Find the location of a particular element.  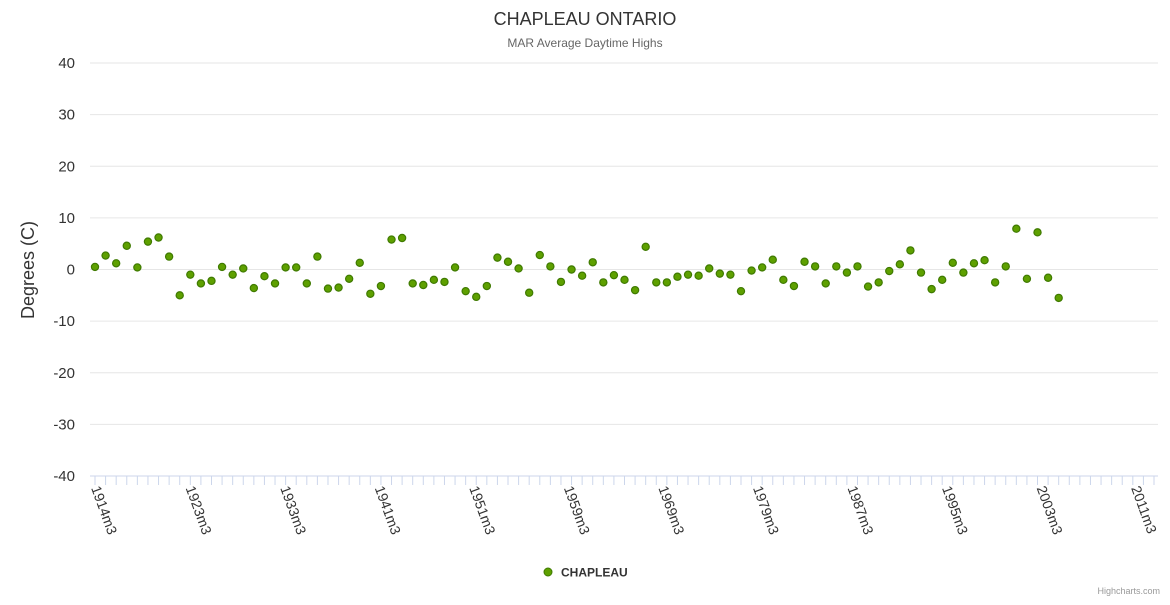

chart-title: CHAPLEAU ONTARIO is located at coordinates (585, 19).